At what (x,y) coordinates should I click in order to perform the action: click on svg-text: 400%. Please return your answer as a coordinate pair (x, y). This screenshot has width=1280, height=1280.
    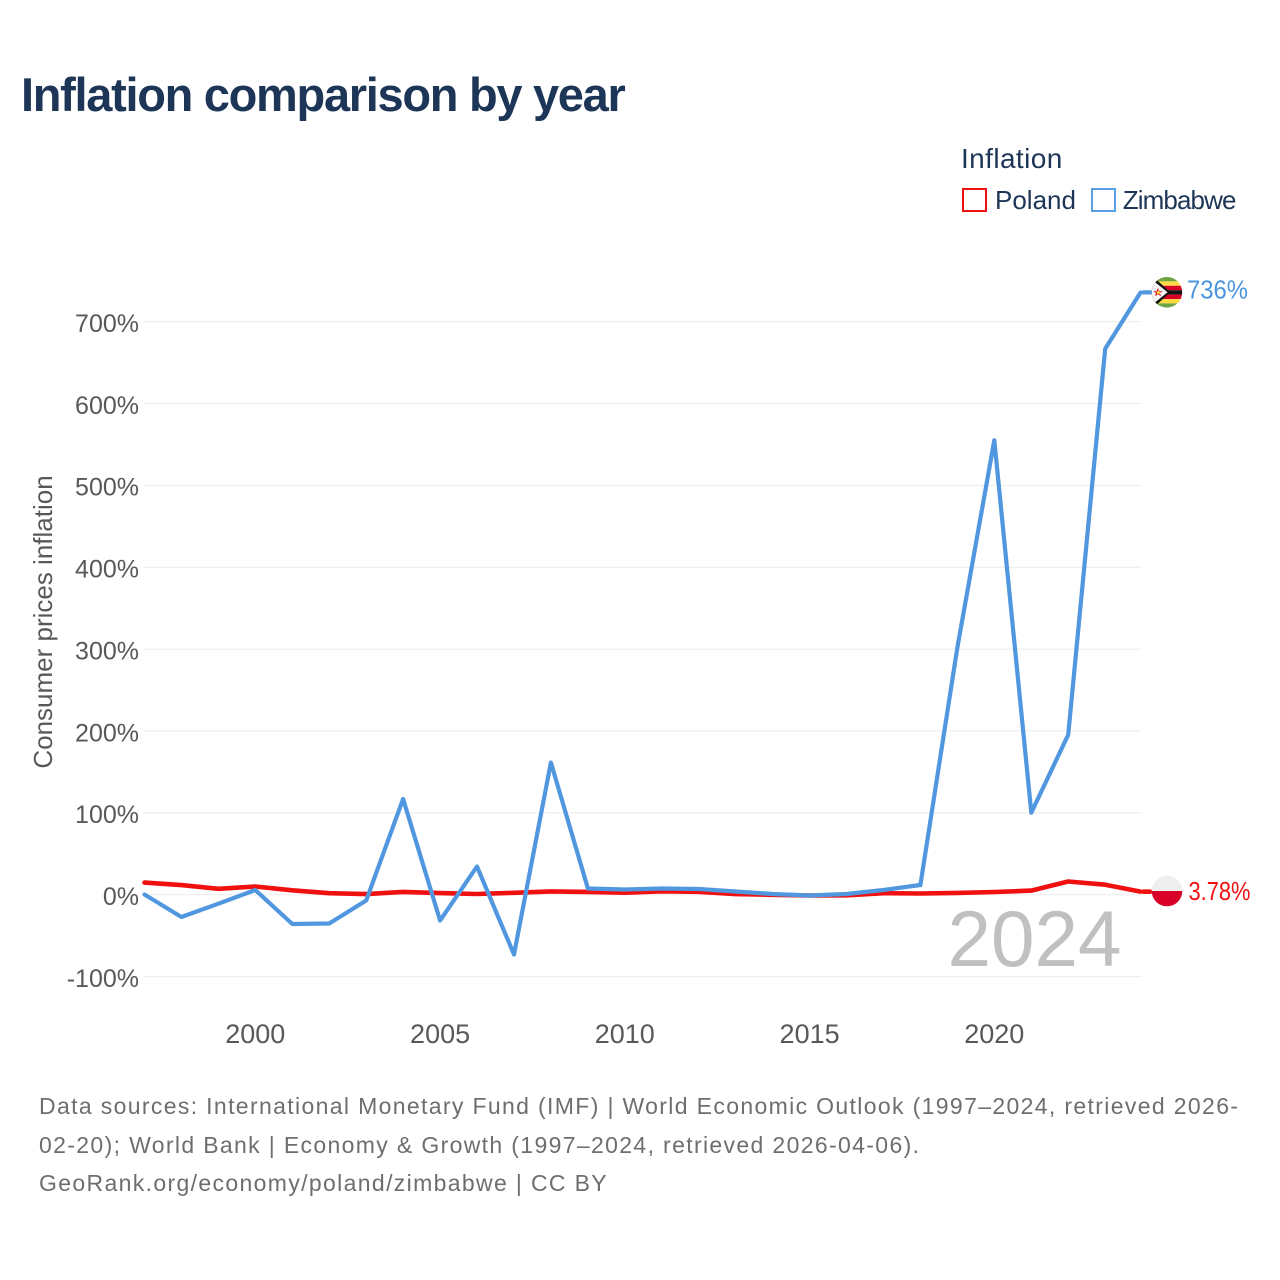
    Looking at the image, I should click on (107, 570).